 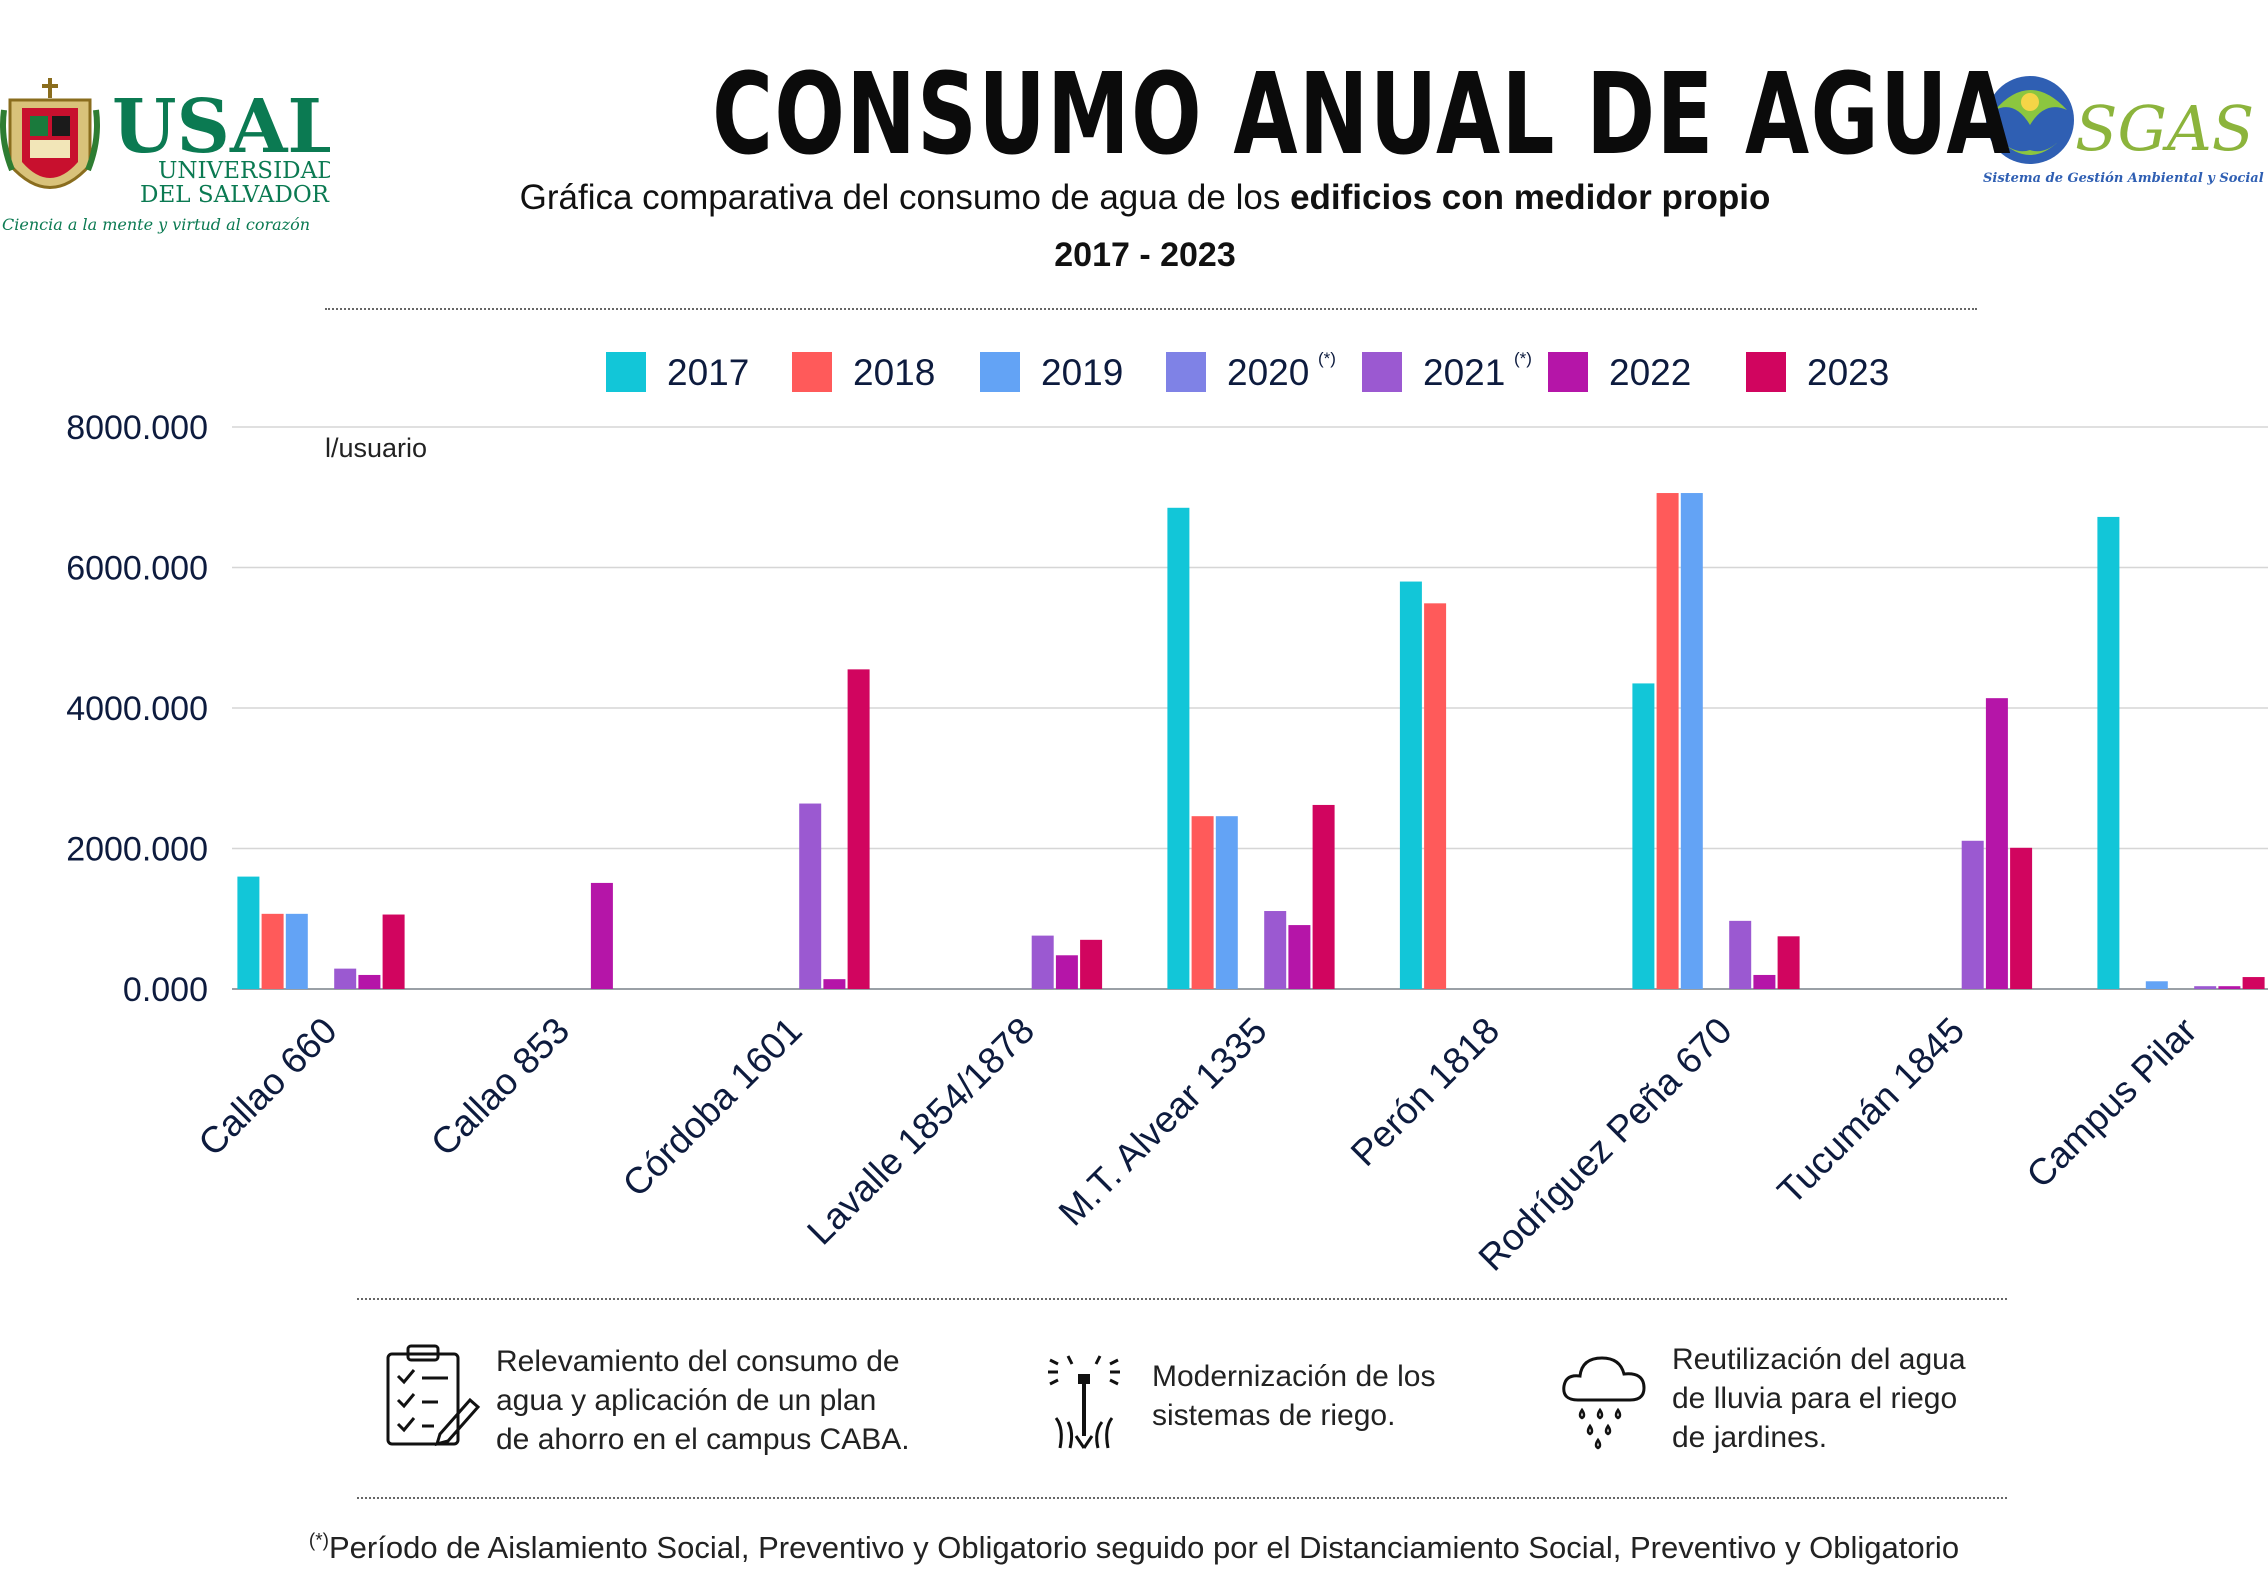 I want to click on rain-cloud-icon, so click(x=1604, y=1403).